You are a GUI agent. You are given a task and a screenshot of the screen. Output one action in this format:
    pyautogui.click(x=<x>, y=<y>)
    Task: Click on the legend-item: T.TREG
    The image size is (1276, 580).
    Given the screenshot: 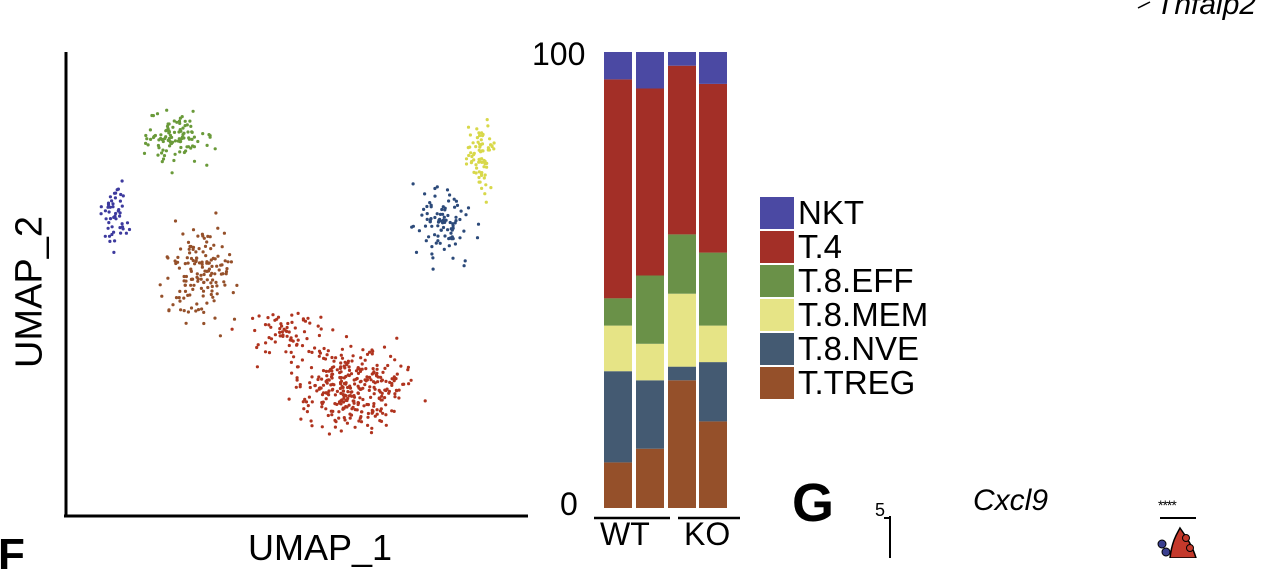 What is the action you would take?
    pyautogui.click(x=844, y=383)
    